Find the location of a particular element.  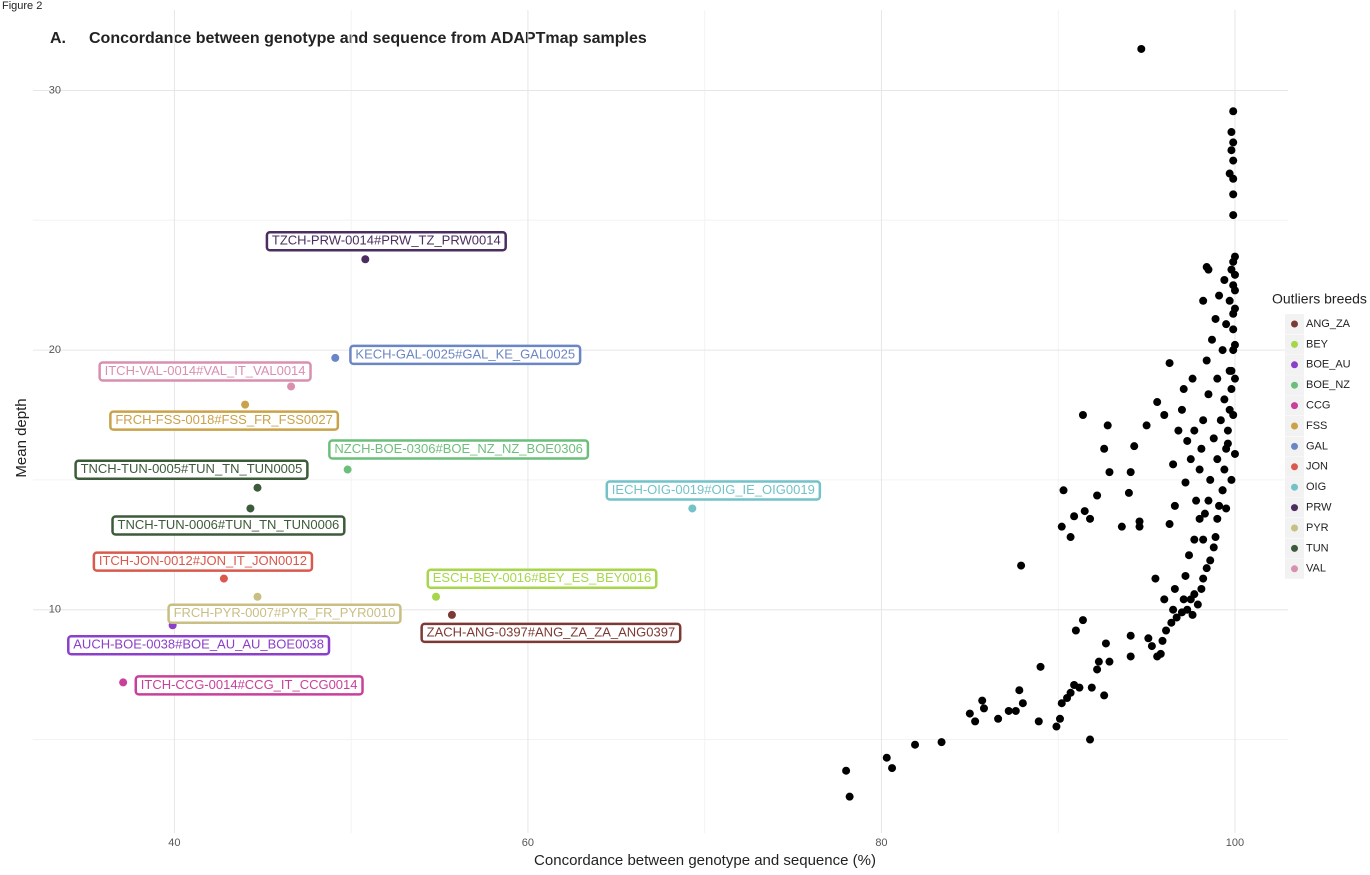

x-tick-label: 80 is located at coordinates (881, 843).